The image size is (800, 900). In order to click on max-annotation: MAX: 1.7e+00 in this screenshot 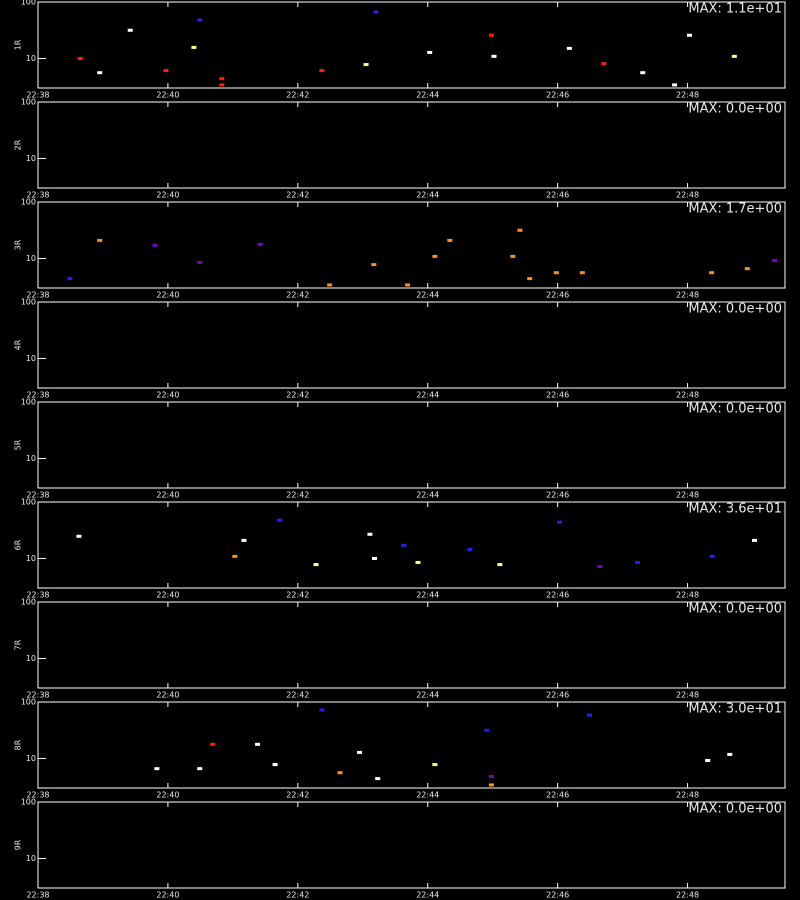, I will do `click(735, 209)`.